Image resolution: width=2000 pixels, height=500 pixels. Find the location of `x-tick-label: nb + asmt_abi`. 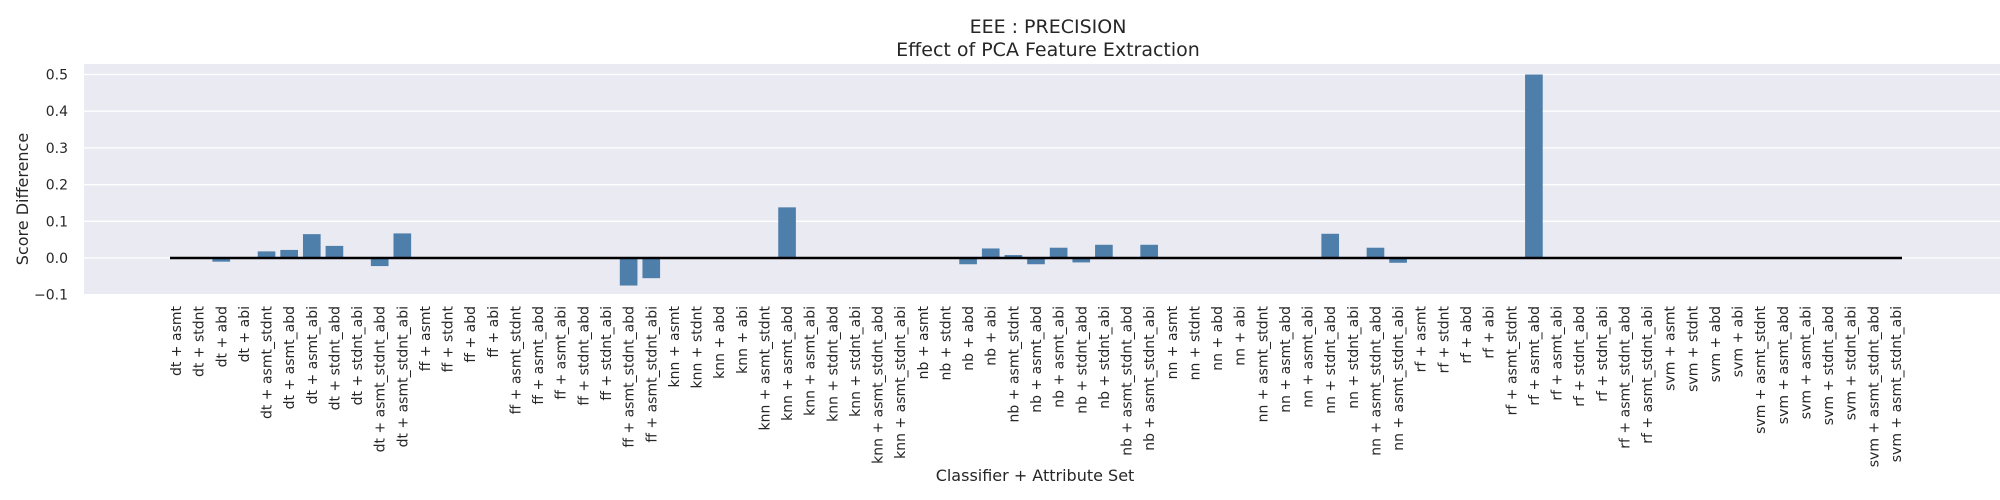

x-tick-label: nb + asmt_abi is located at coordinates (1060, 357).